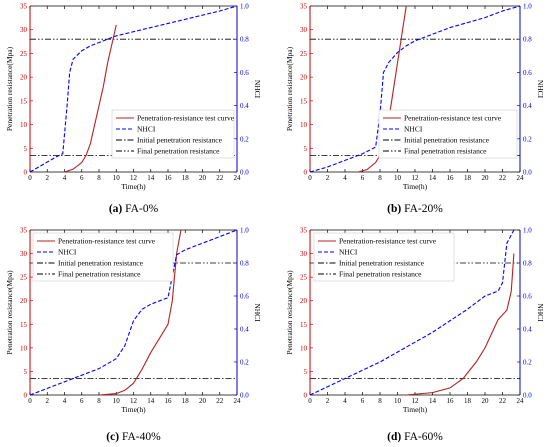  I want to click on caption-letter: (d), so click(394, 437).